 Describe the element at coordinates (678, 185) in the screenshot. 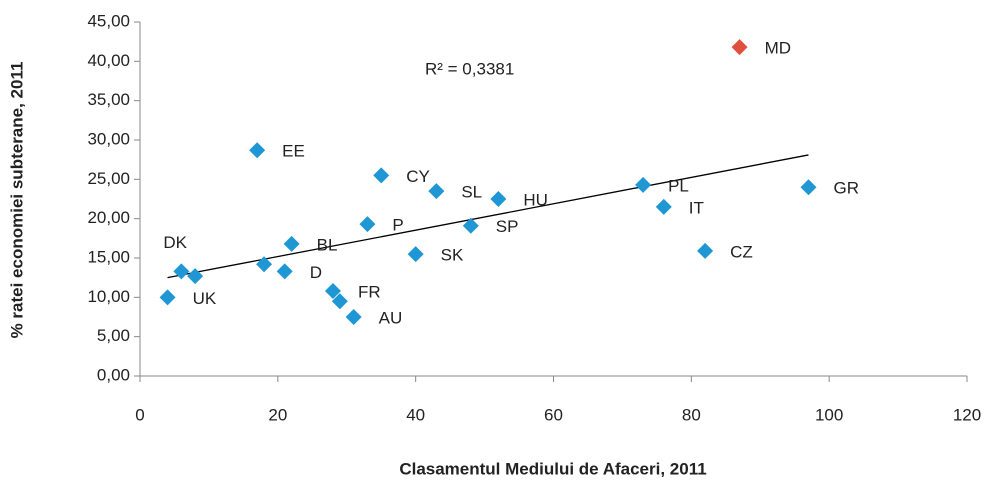

I see `point-label: PL` at that location.